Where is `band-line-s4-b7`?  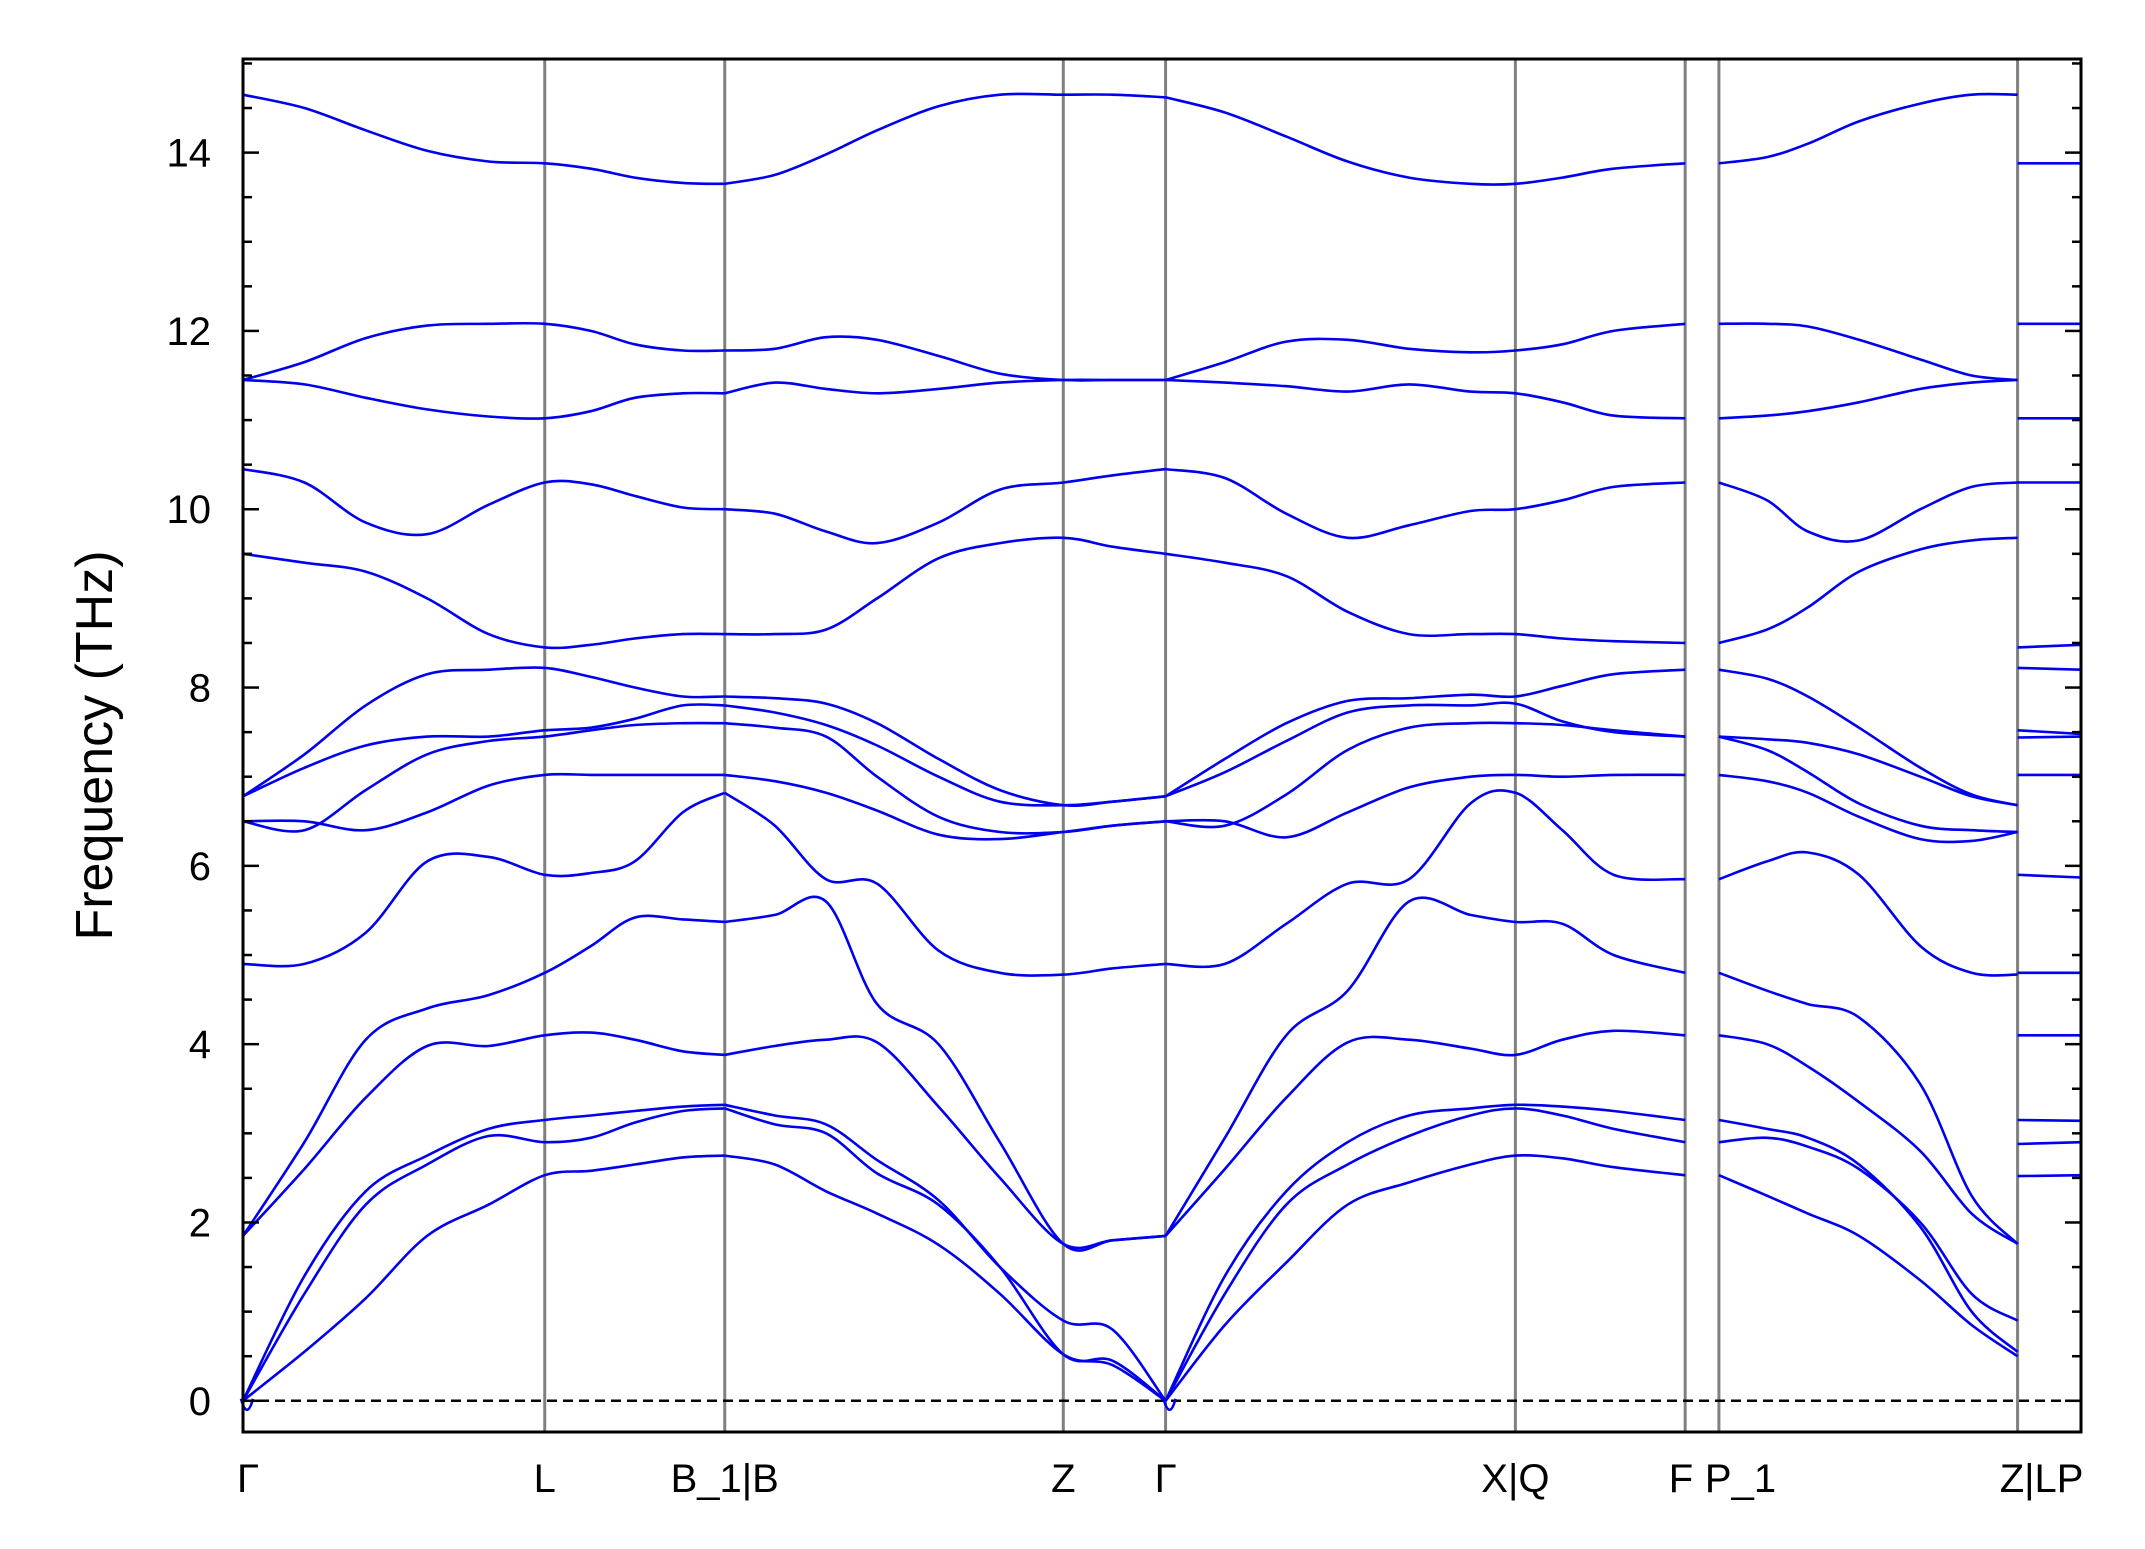
band-line-s4-b7 is located at coordinates (2049, 737).